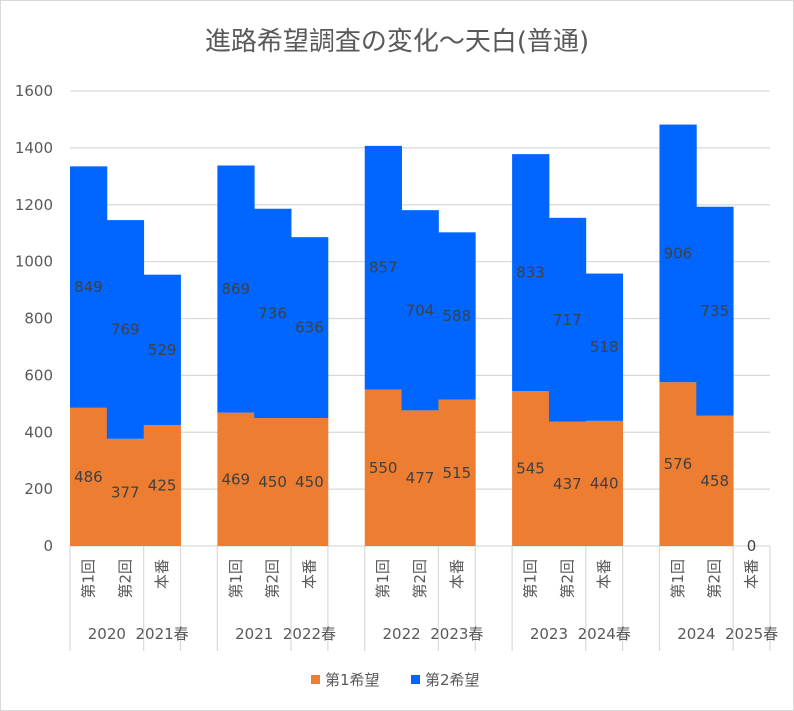  I want to click on data-label-series-1: 550, so click(383, 468).